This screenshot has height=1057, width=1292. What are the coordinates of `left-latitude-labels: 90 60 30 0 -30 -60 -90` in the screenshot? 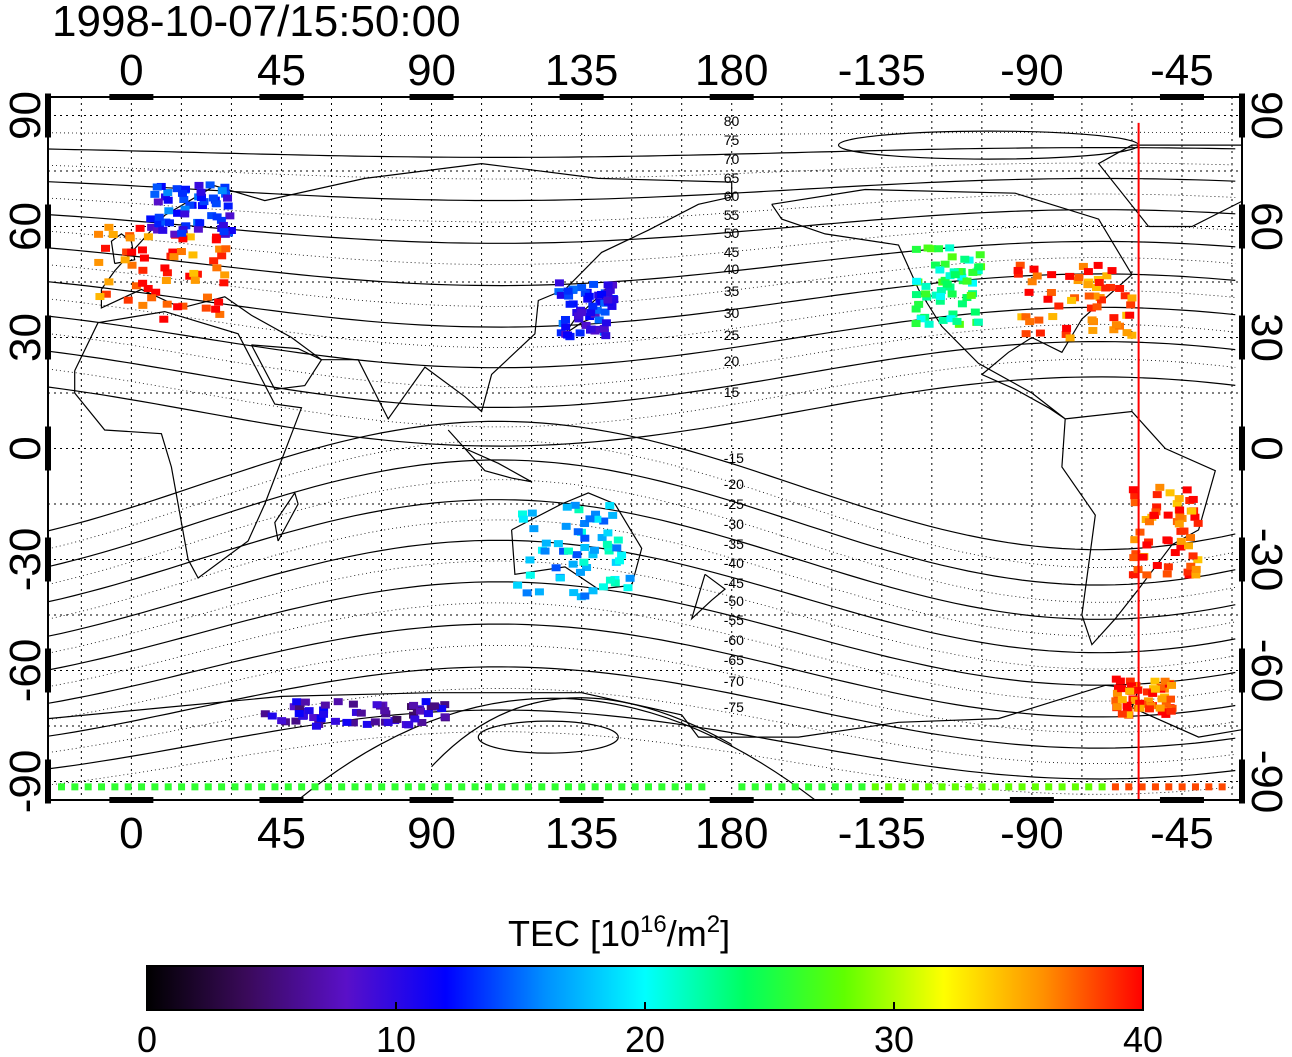 It's located at (25, 452).